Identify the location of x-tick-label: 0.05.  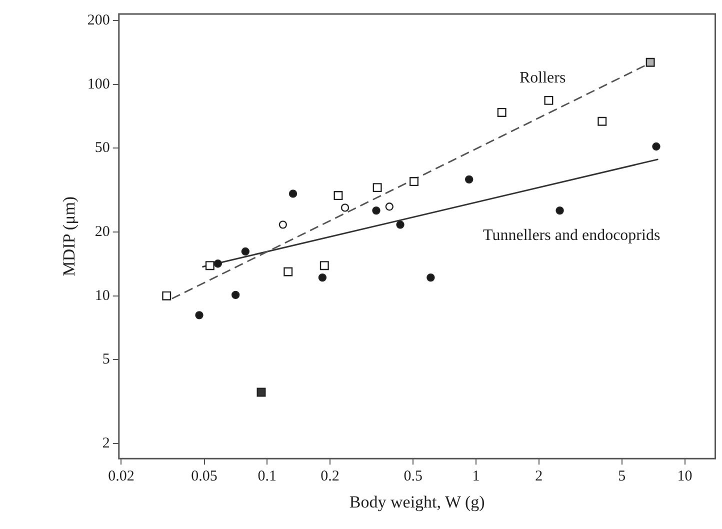
(204, 476).